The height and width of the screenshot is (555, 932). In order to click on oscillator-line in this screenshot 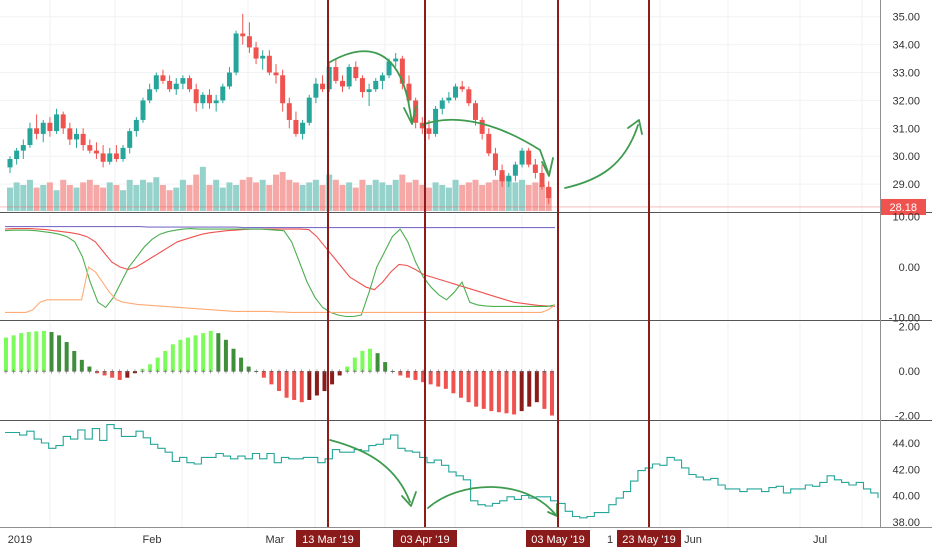, I will do `click(280, 273)`.